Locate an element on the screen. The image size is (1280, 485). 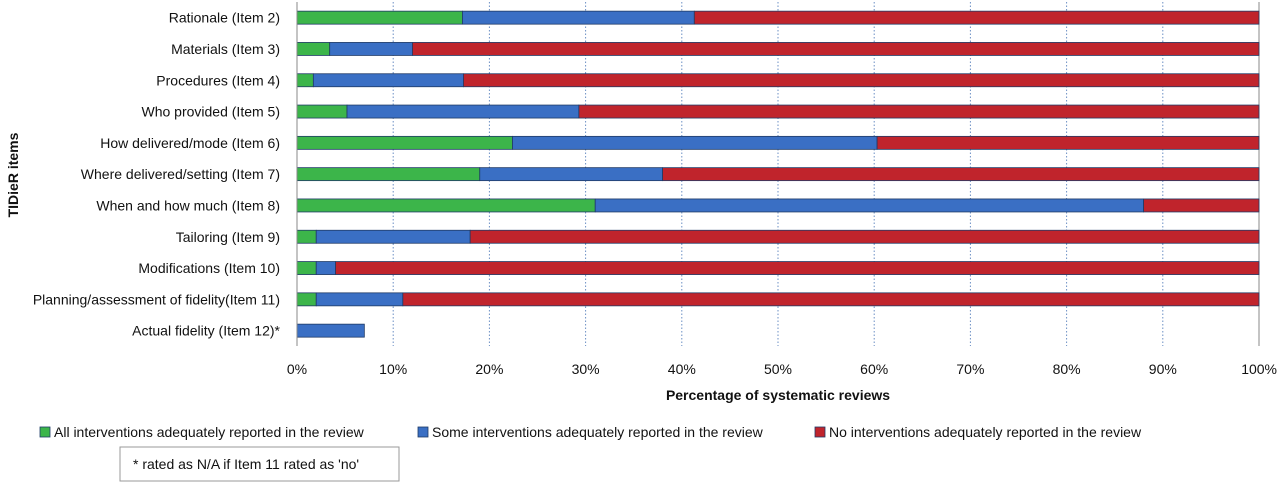
y-axis-title: TIDieR items is located at coordinates (13, 174).